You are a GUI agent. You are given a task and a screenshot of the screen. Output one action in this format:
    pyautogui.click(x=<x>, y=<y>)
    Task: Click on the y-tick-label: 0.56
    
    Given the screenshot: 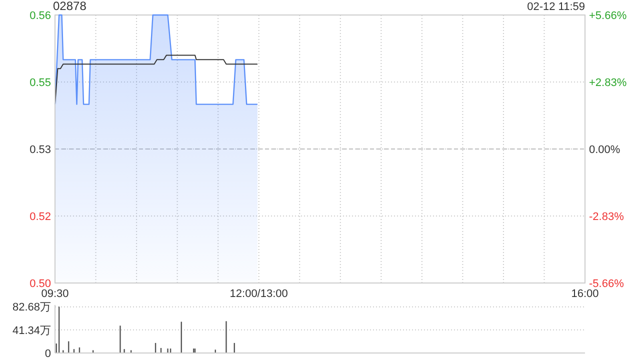 What is the action you would take?
    pyautogui.click(x=40, y=16)
    